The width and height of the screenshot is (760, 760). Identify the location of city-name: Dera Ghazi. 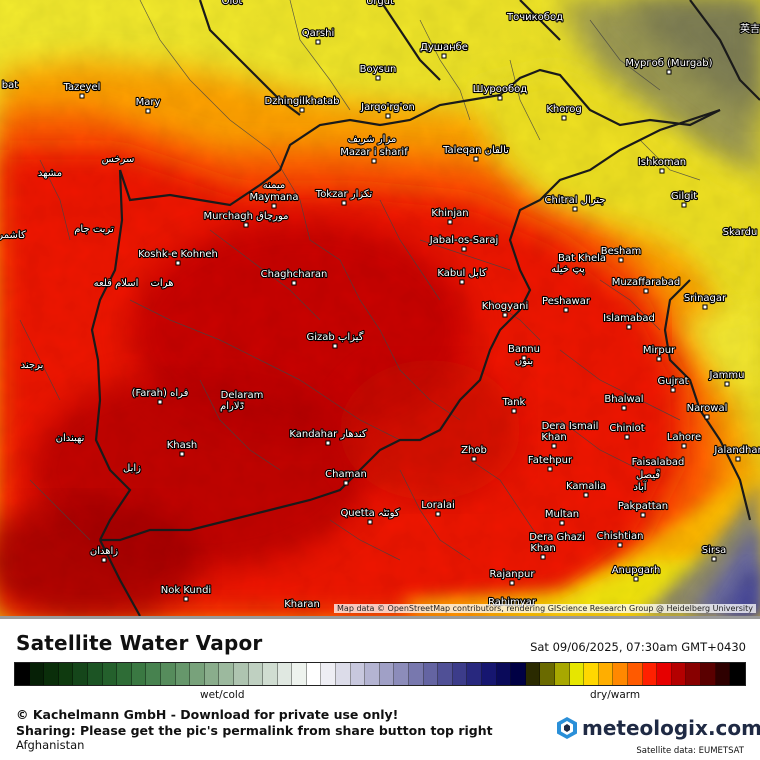
(557, 537).